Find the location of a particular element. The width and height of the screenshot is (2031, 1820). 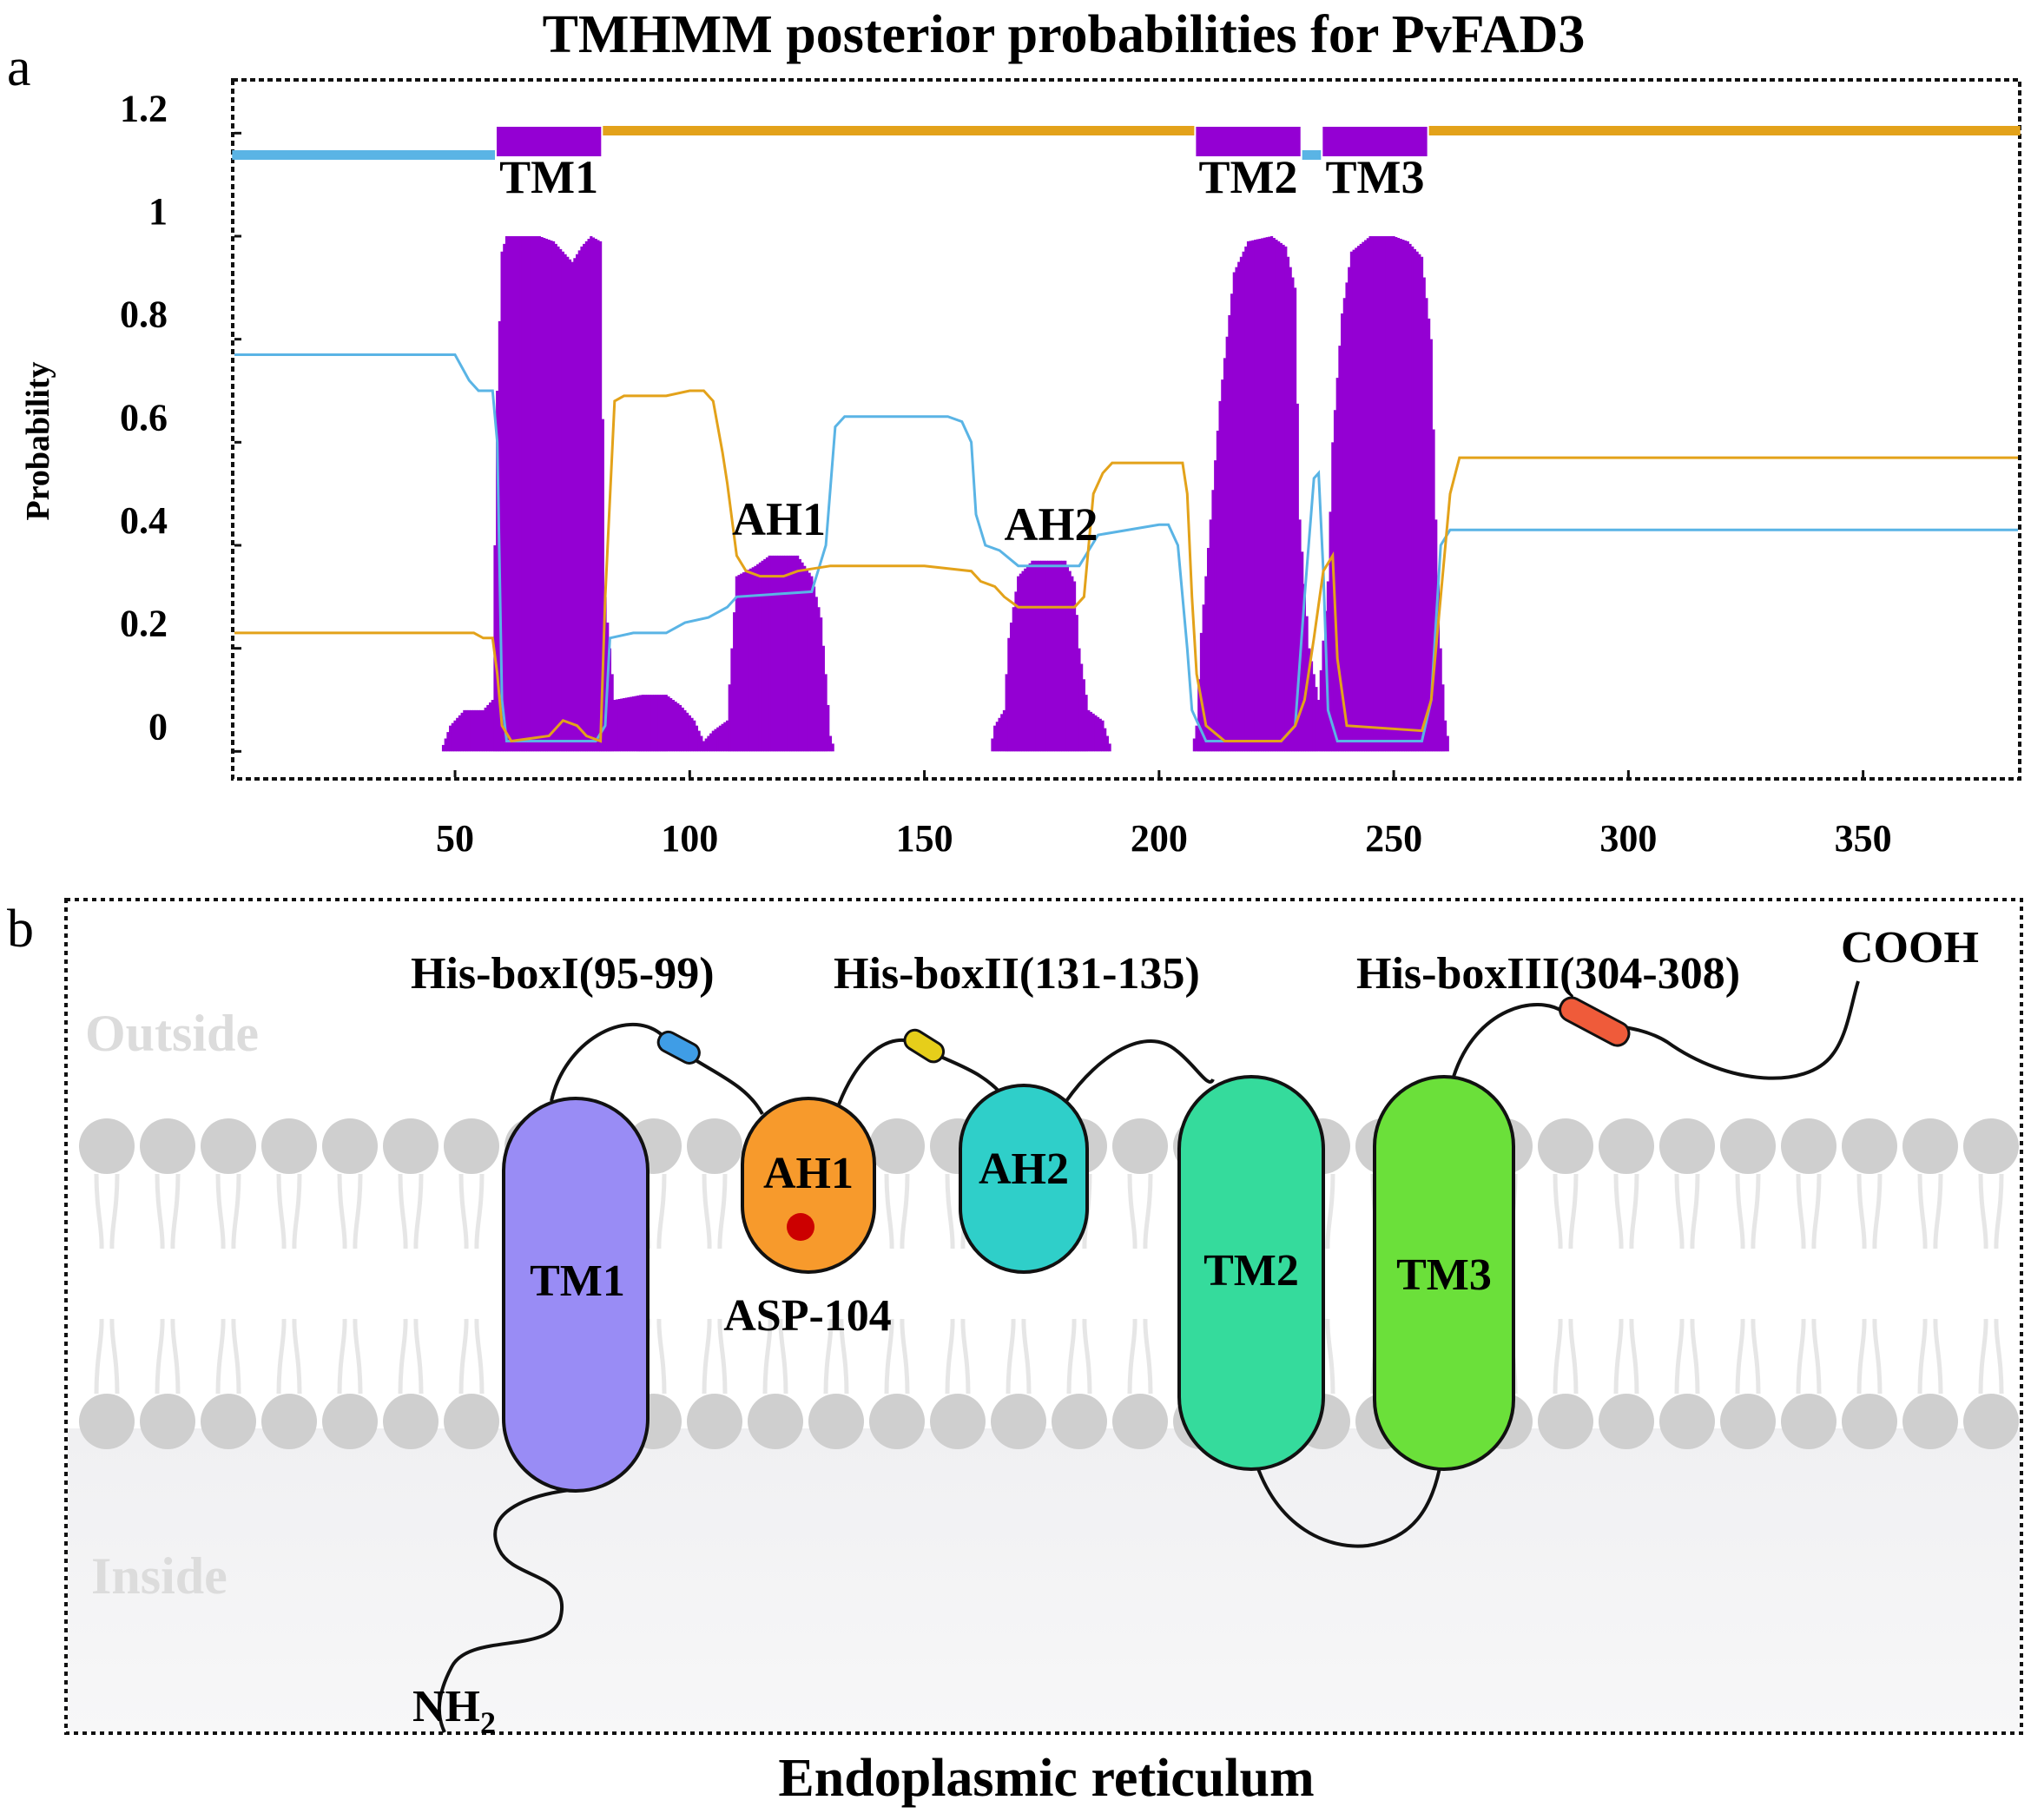

his-box-3-label: His-boxIII(304-308) is located at coordinates (1548, 974).